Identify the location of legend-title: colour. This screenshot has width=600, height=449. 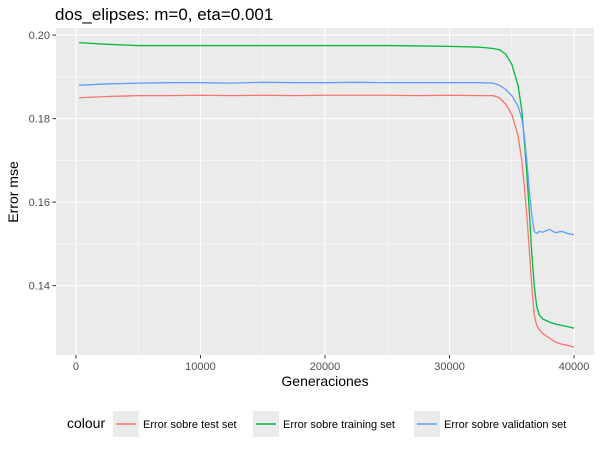
(86, 423).